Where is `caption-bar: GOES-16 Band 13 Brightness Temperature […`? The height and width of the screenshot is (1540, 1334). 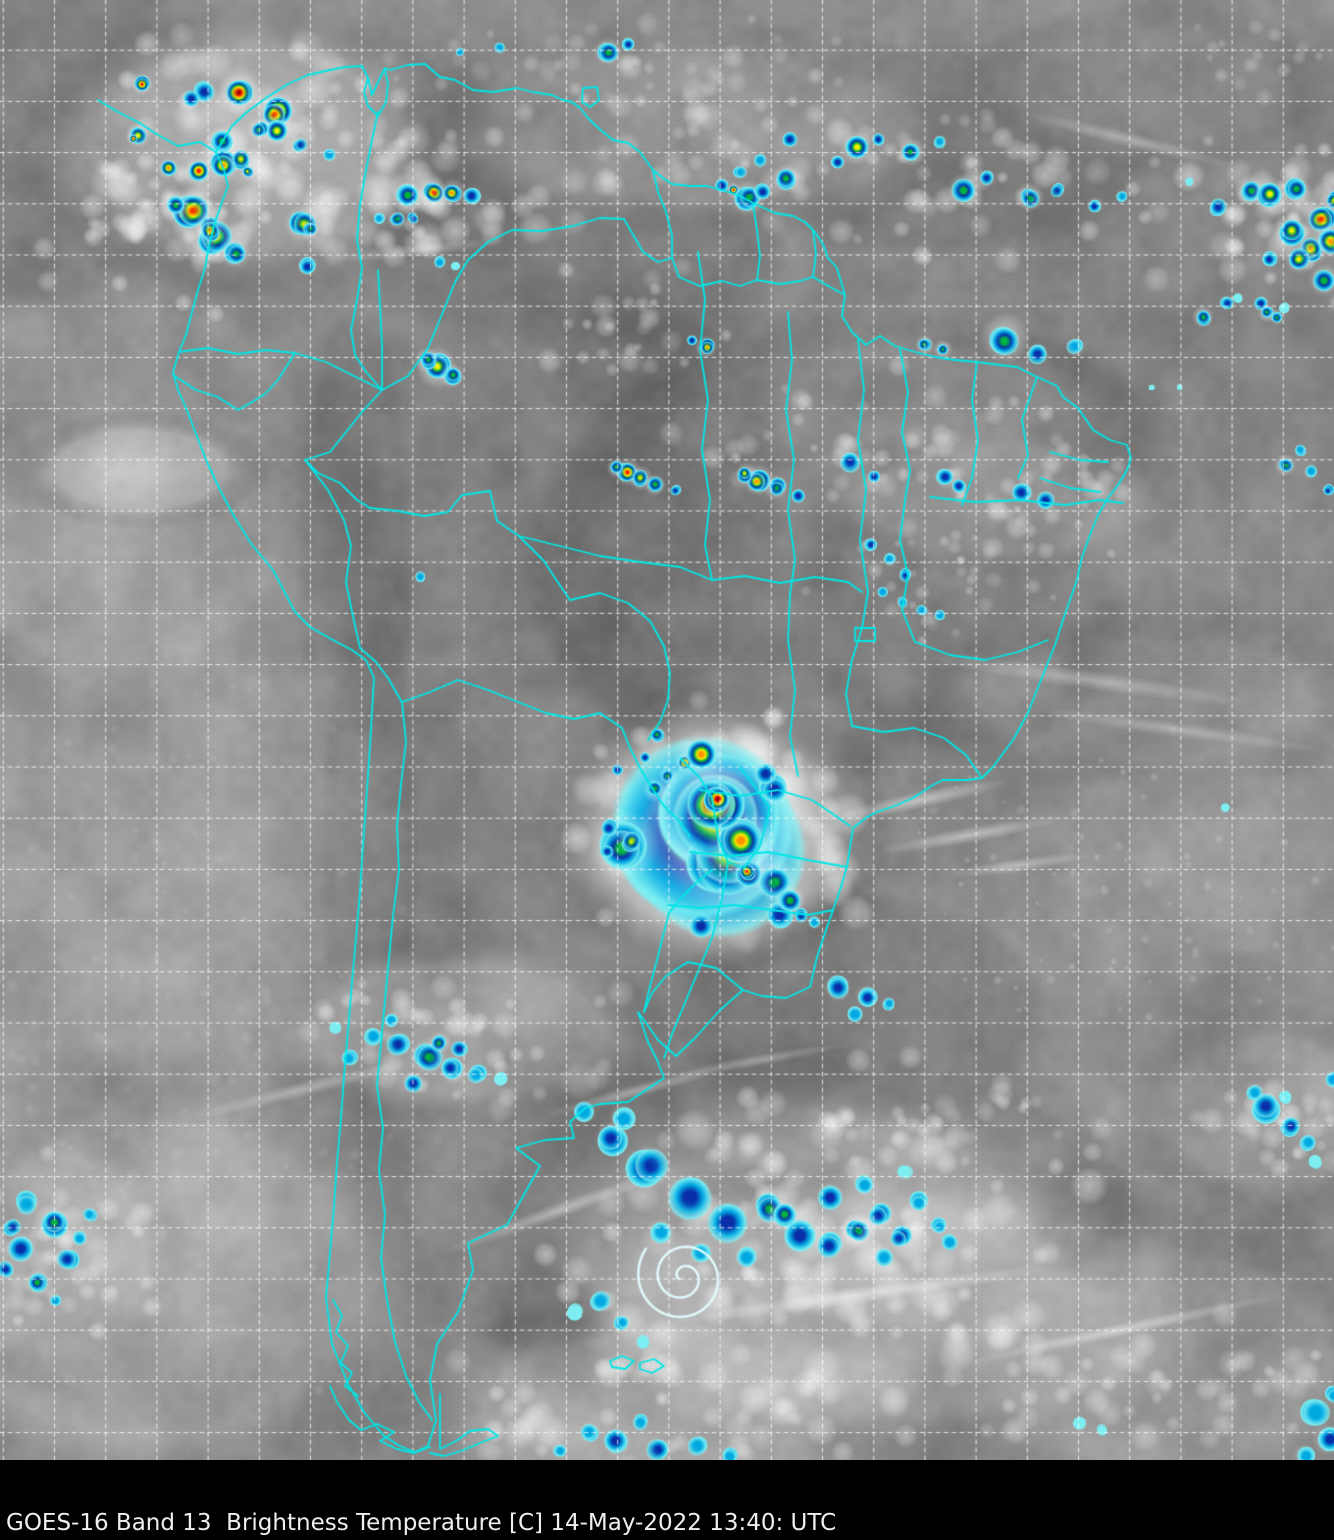
caption-bar: GOES-16 Band 13 Brightness Temperature [… is located at coordinates (667, 1500).